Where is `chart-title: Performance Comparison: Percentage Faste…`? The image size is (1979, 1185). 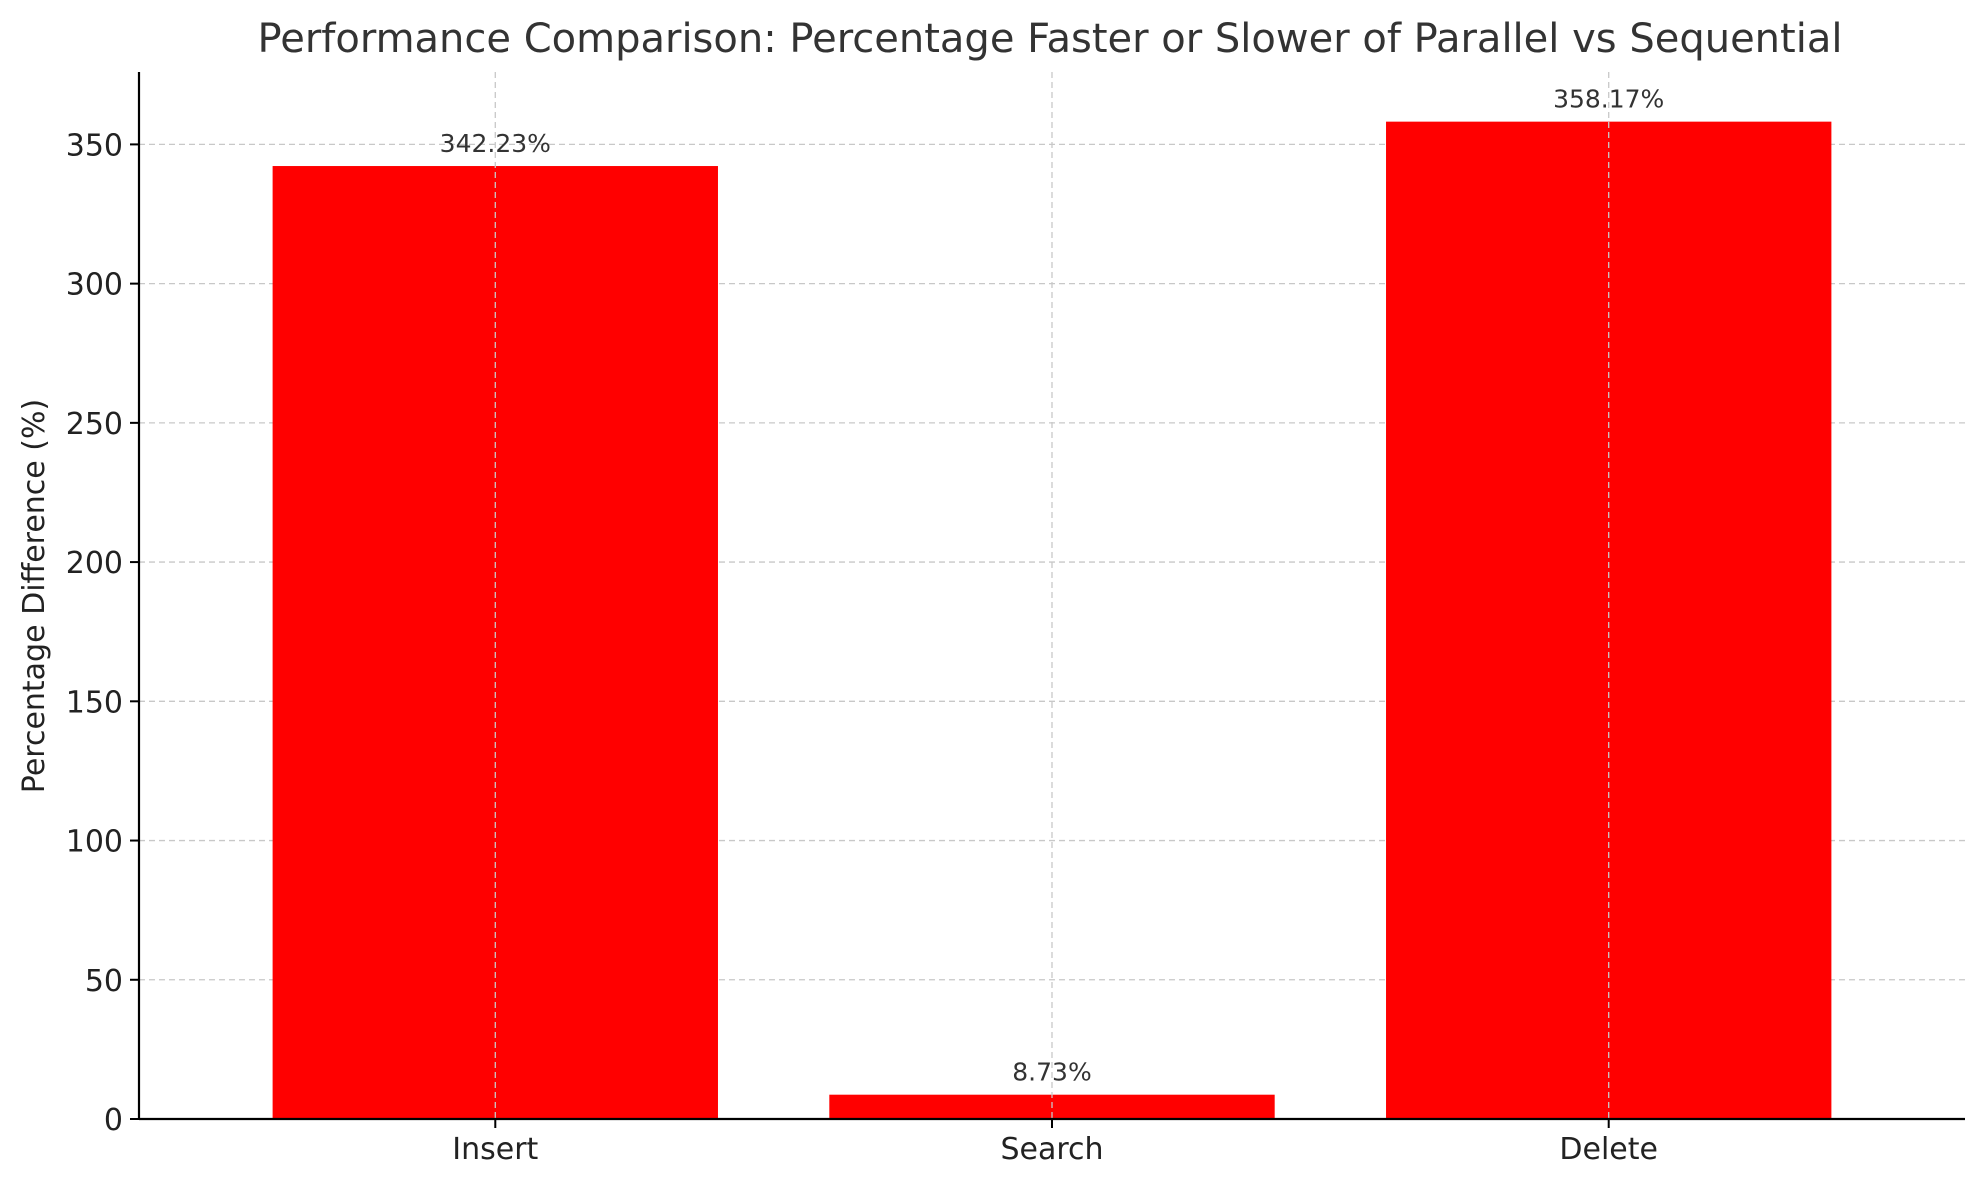
chart-title: Performance Comparison: Percentage Faste… is located at coordinates (1050, 39).